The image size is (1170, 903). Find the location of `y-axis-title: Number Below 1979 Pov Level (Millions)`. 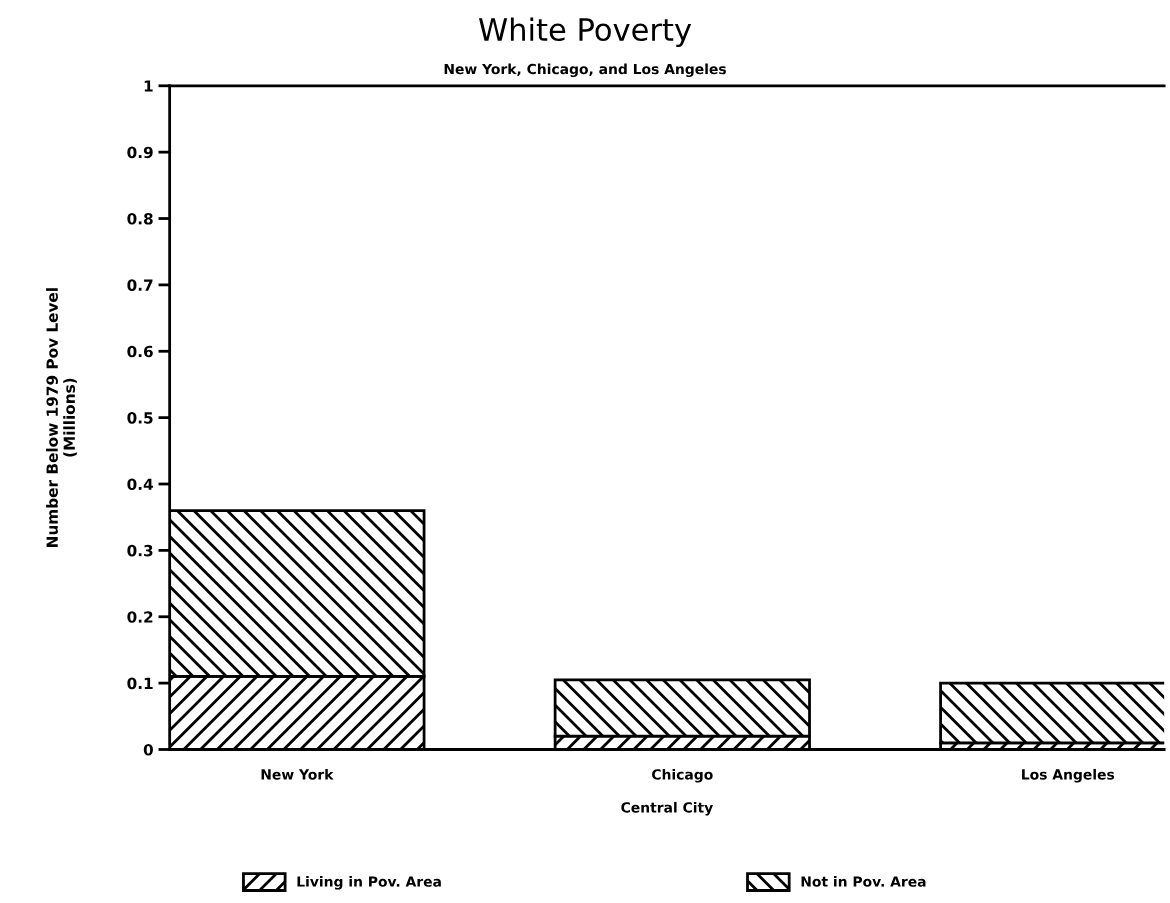

y-axis-title: Number Below 1979 Pov Level (Millions) is located at coordinates (61, 417).